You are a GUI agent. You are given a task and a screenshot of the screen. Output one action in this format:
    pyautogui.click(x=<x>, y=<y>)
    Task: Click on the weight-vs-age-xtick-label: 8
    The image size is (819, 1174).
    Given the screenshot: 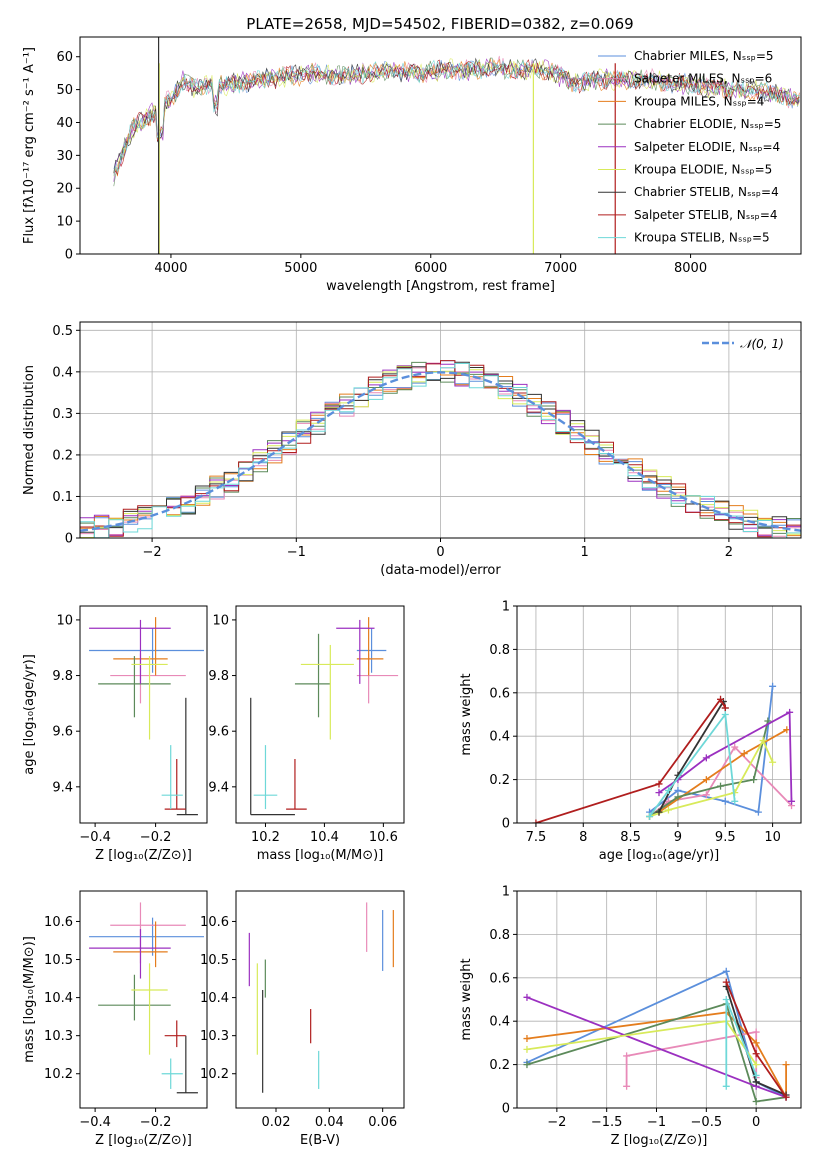 What is the action you would take?
    pyautogui.click(x=583, y=837)
    